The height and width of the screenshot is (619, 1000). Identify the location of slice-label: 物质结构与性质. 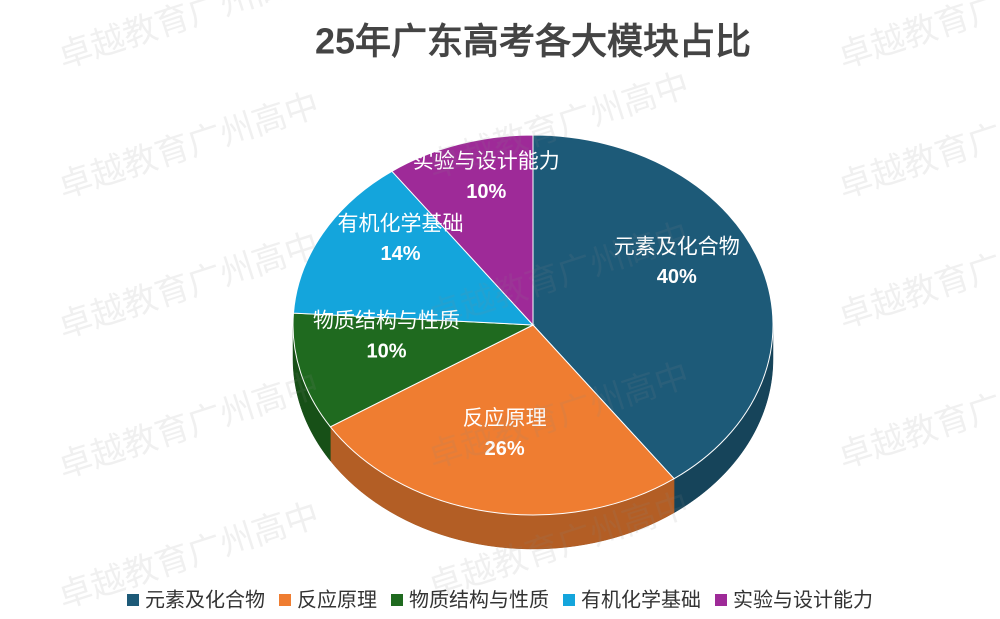
(386, 321).